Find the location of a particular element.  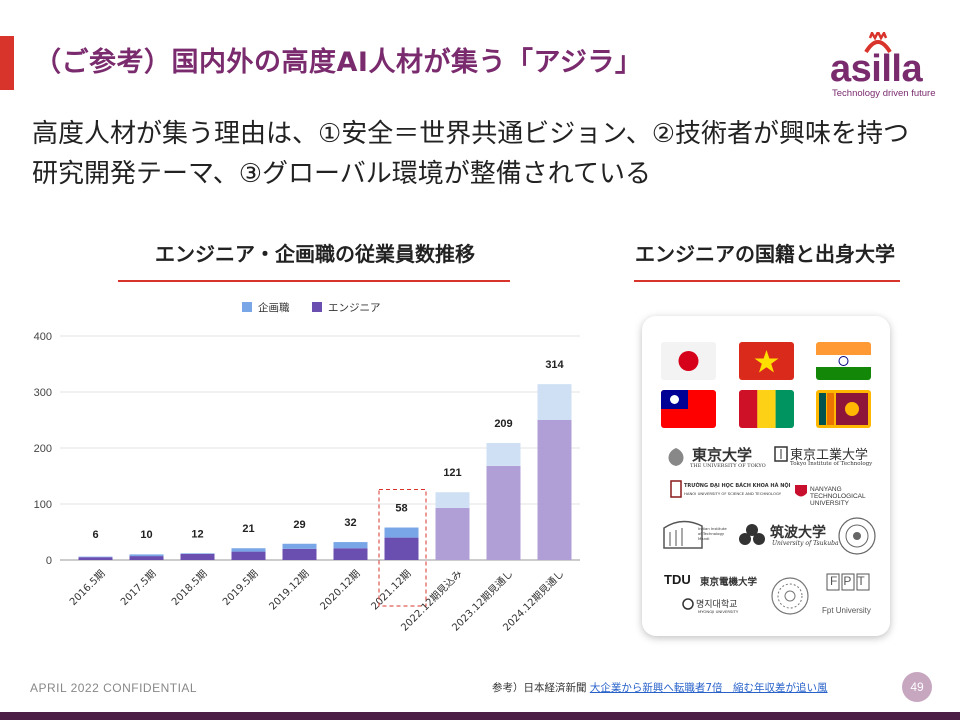

data-label-total: 314 is located at coordinates (554, 365).